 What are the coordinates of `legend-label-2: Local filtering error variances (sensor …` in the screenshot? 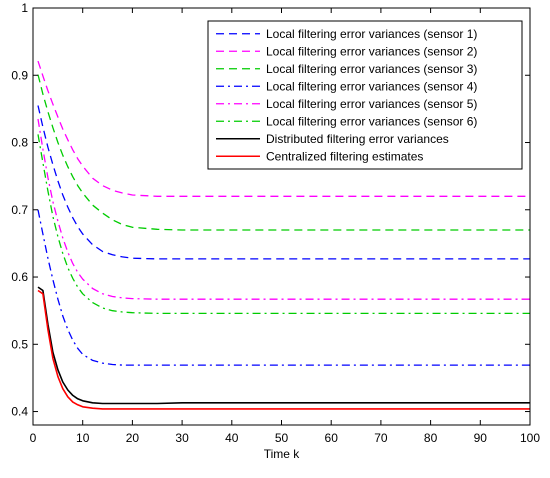 It's located at (371, 51).